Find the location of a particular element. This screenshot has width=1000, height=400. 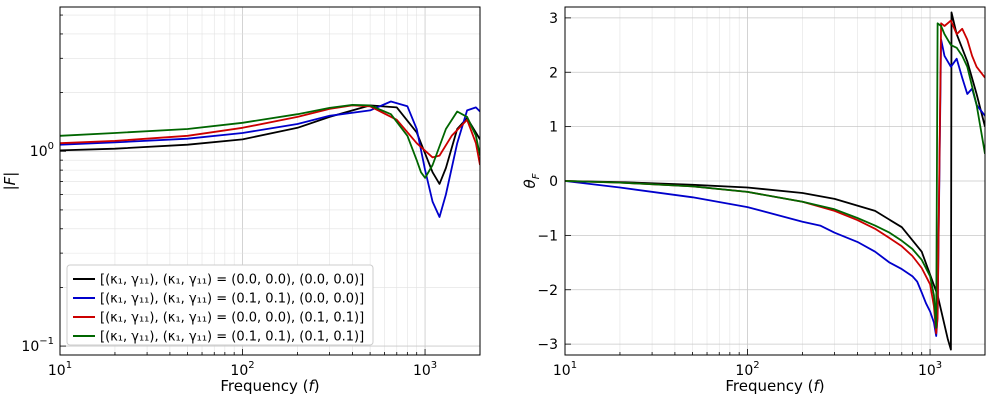

y-tick-label: −3 is located at coordinates (547, 345).